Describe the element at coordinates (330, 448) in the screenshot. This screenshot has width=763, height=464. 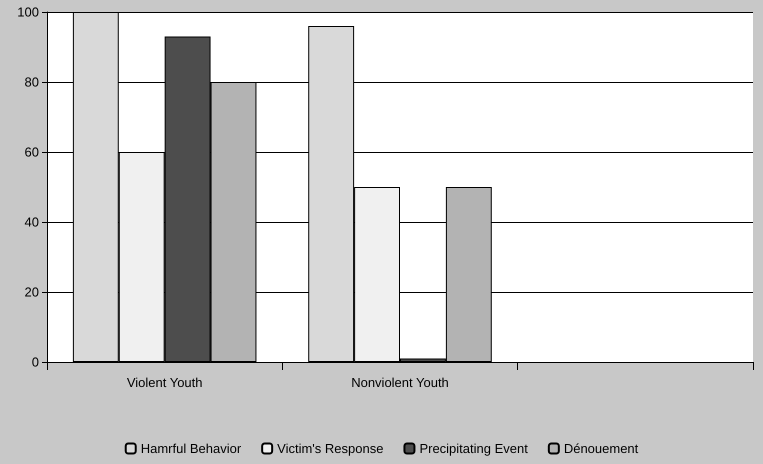
I see `legend-label: Victim's Response` at that location.